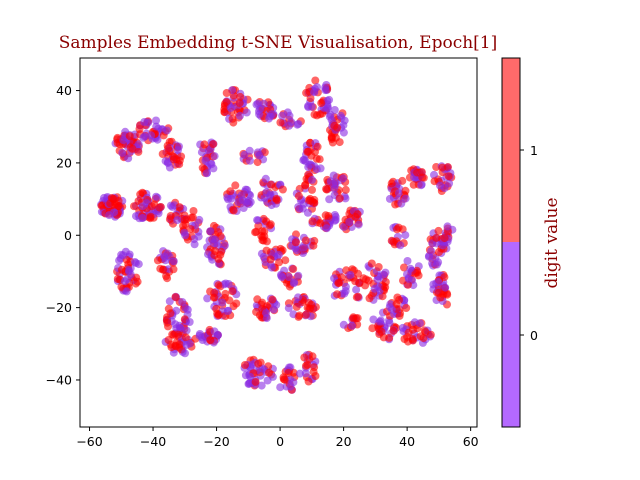  What do you see at coordinates (534, 150) in the screenshot?
I see `colorbar-tick-label-1: 1` at bounding box center [534, 150].